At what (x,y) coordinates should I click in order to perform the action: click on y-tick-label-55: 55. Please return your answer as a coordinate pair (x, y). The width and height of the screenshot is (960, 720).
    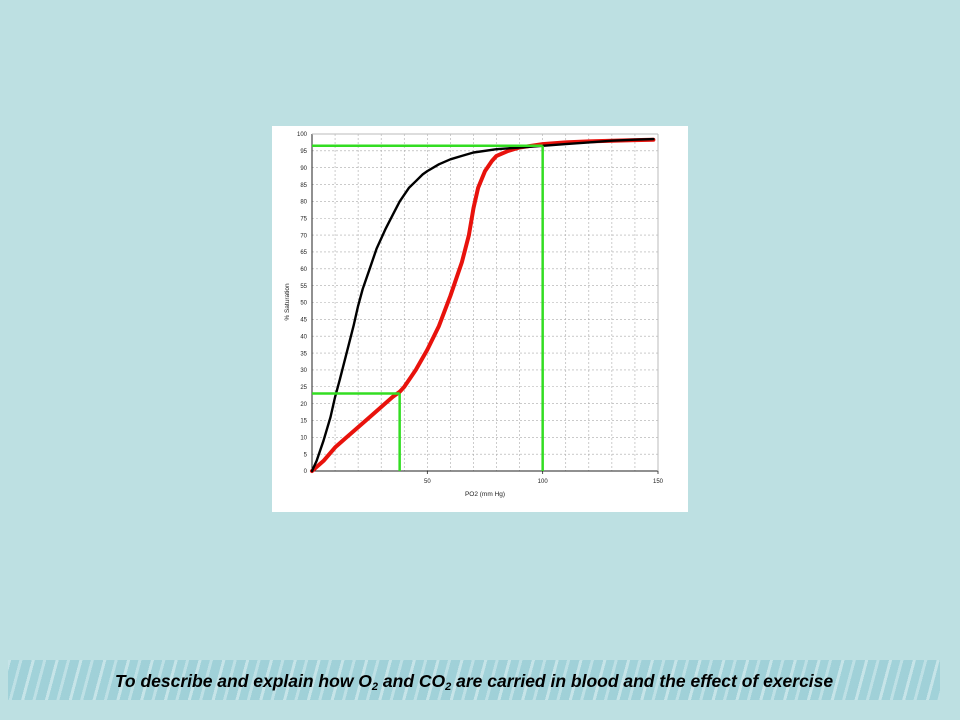
    Looking at the image, I should click on (303, 287).